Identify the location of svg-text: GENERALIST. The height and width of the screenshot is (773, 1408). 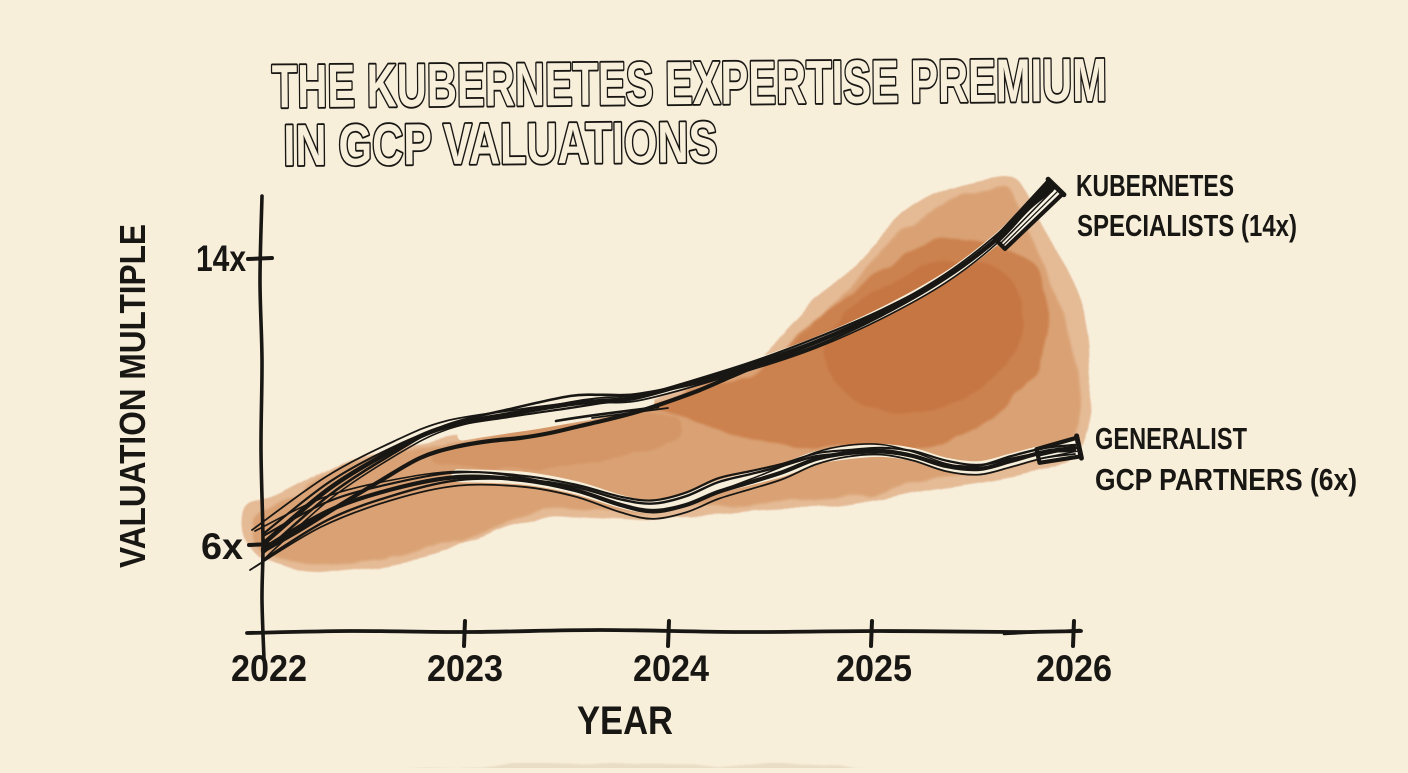
(1171, 438).